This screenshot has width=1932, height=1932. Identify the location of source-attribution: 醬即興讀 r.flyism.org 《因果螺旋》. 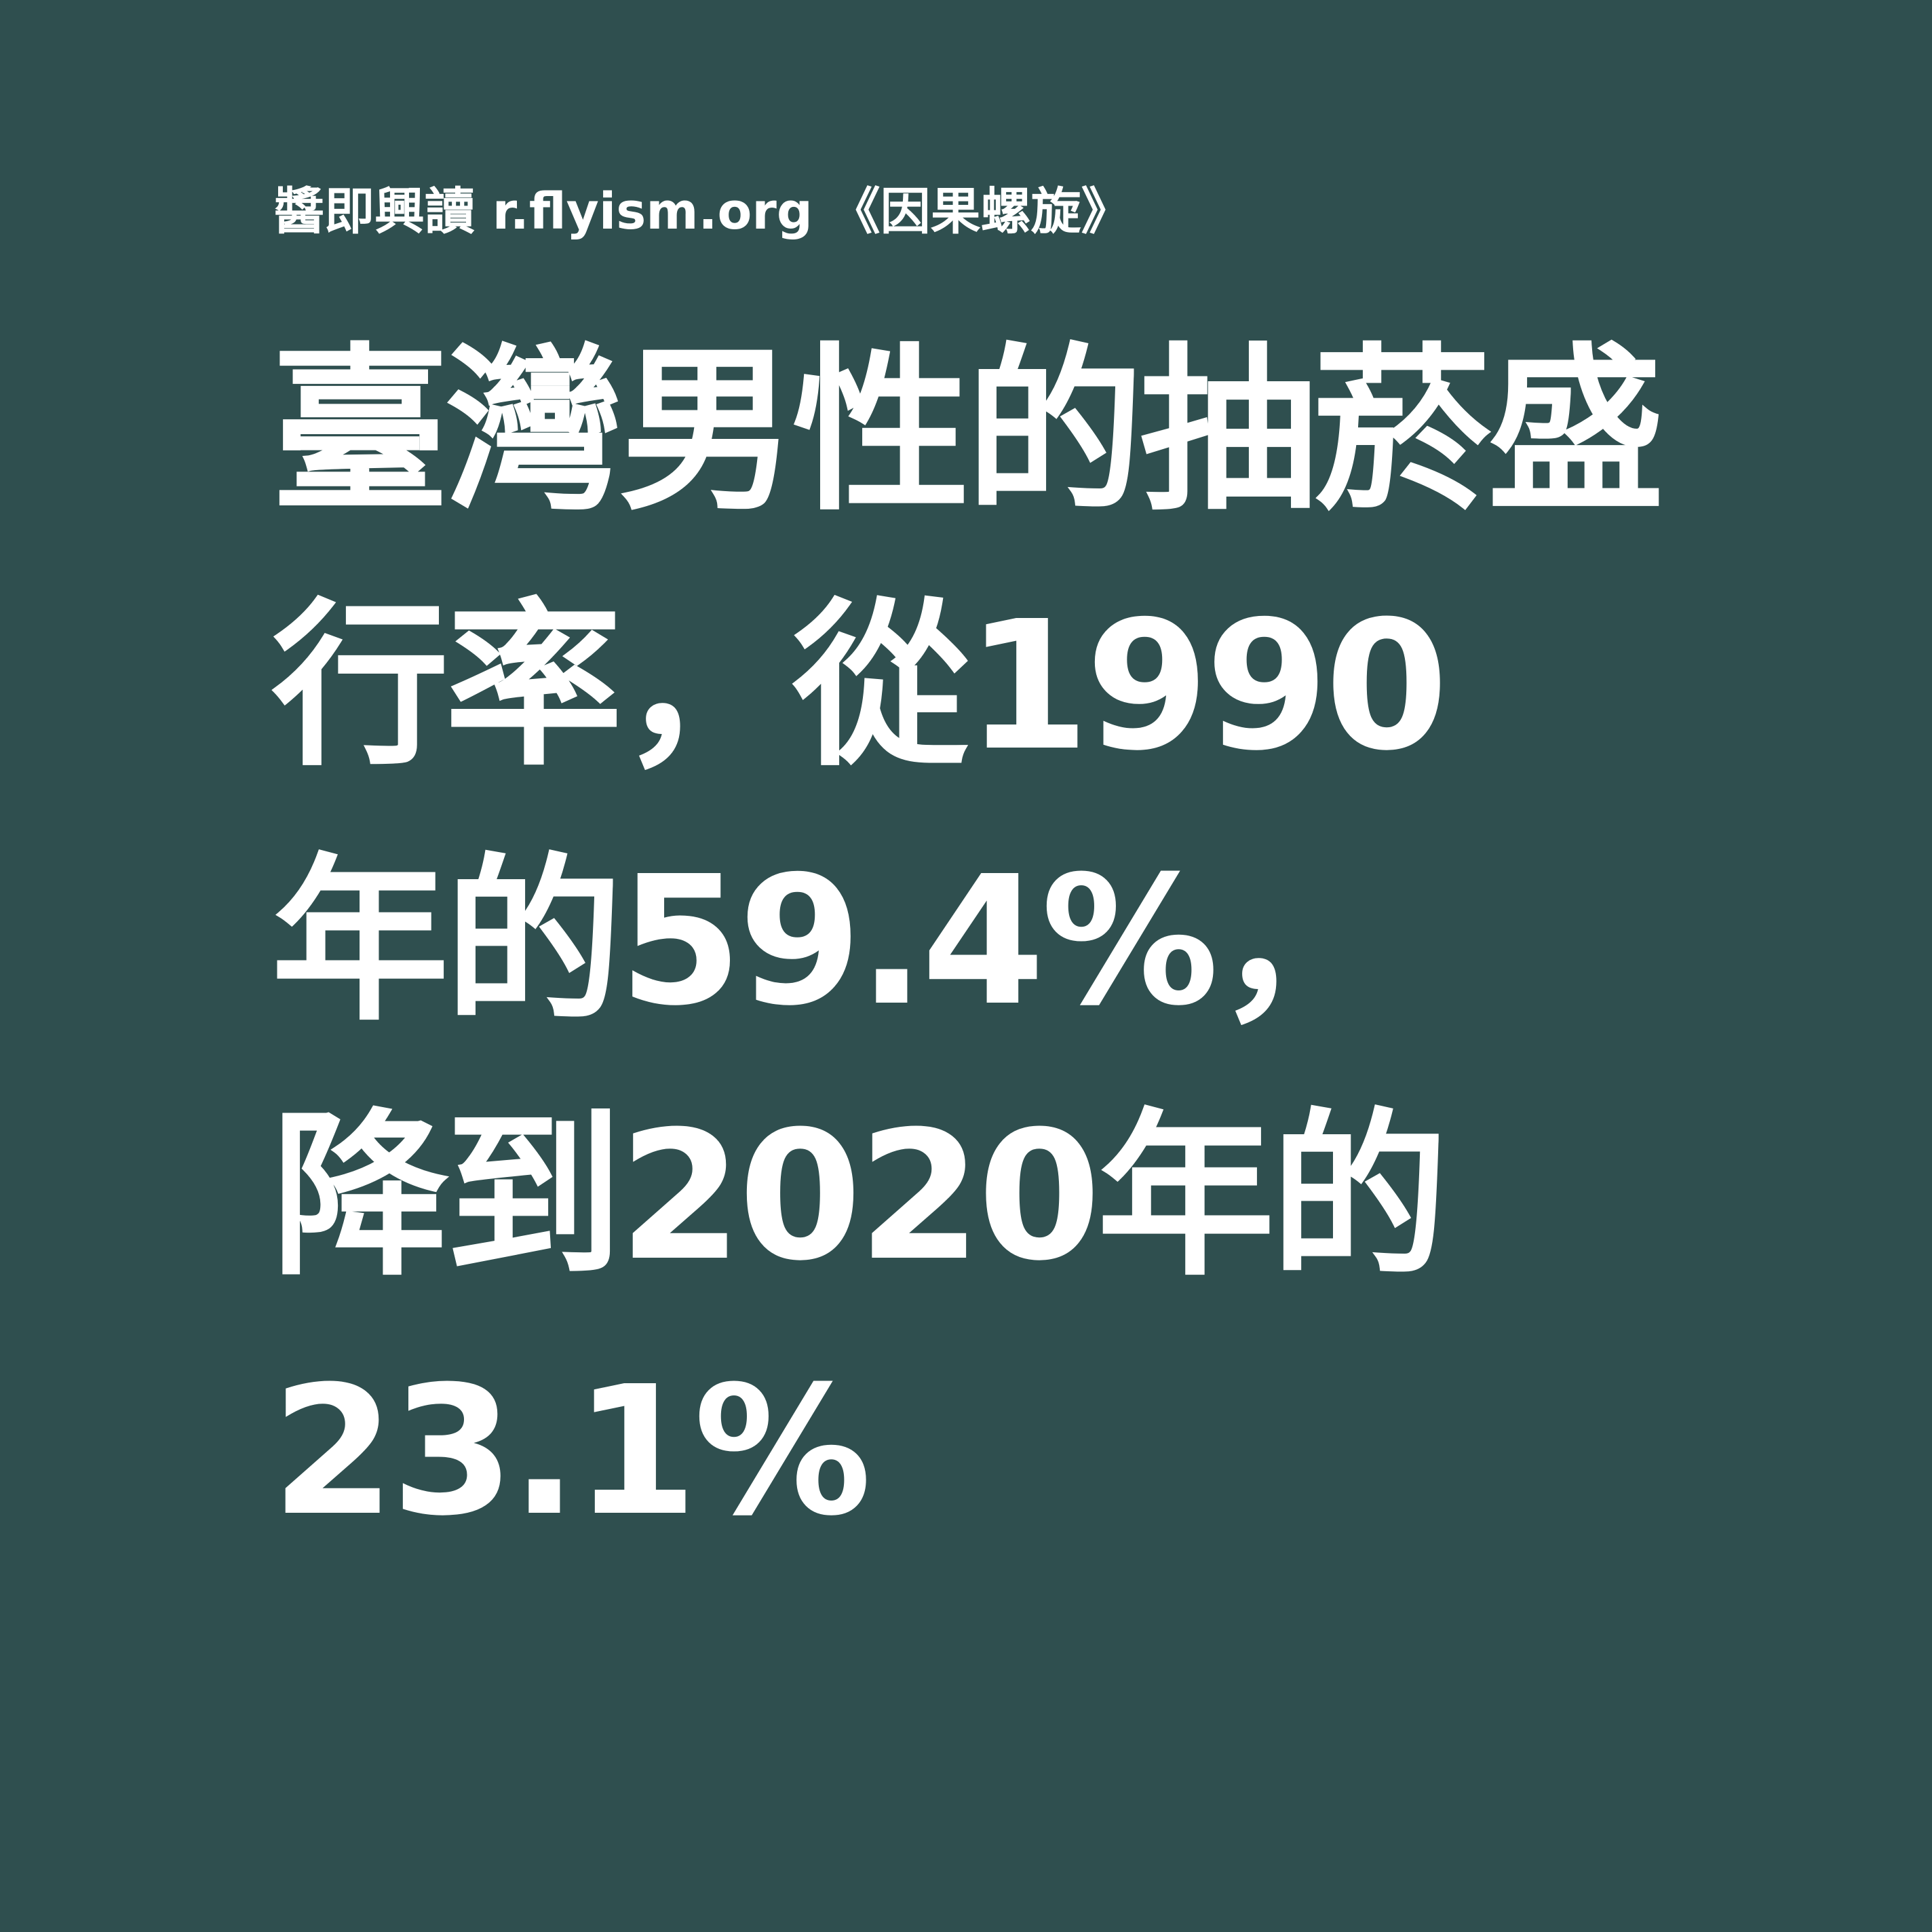
(703, 211).